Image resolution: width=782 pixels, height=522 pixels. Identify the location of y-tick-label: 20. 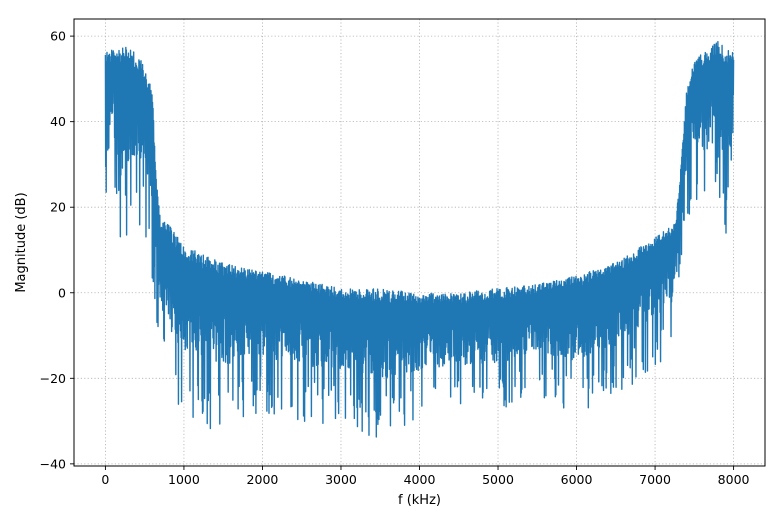
(58, 207).